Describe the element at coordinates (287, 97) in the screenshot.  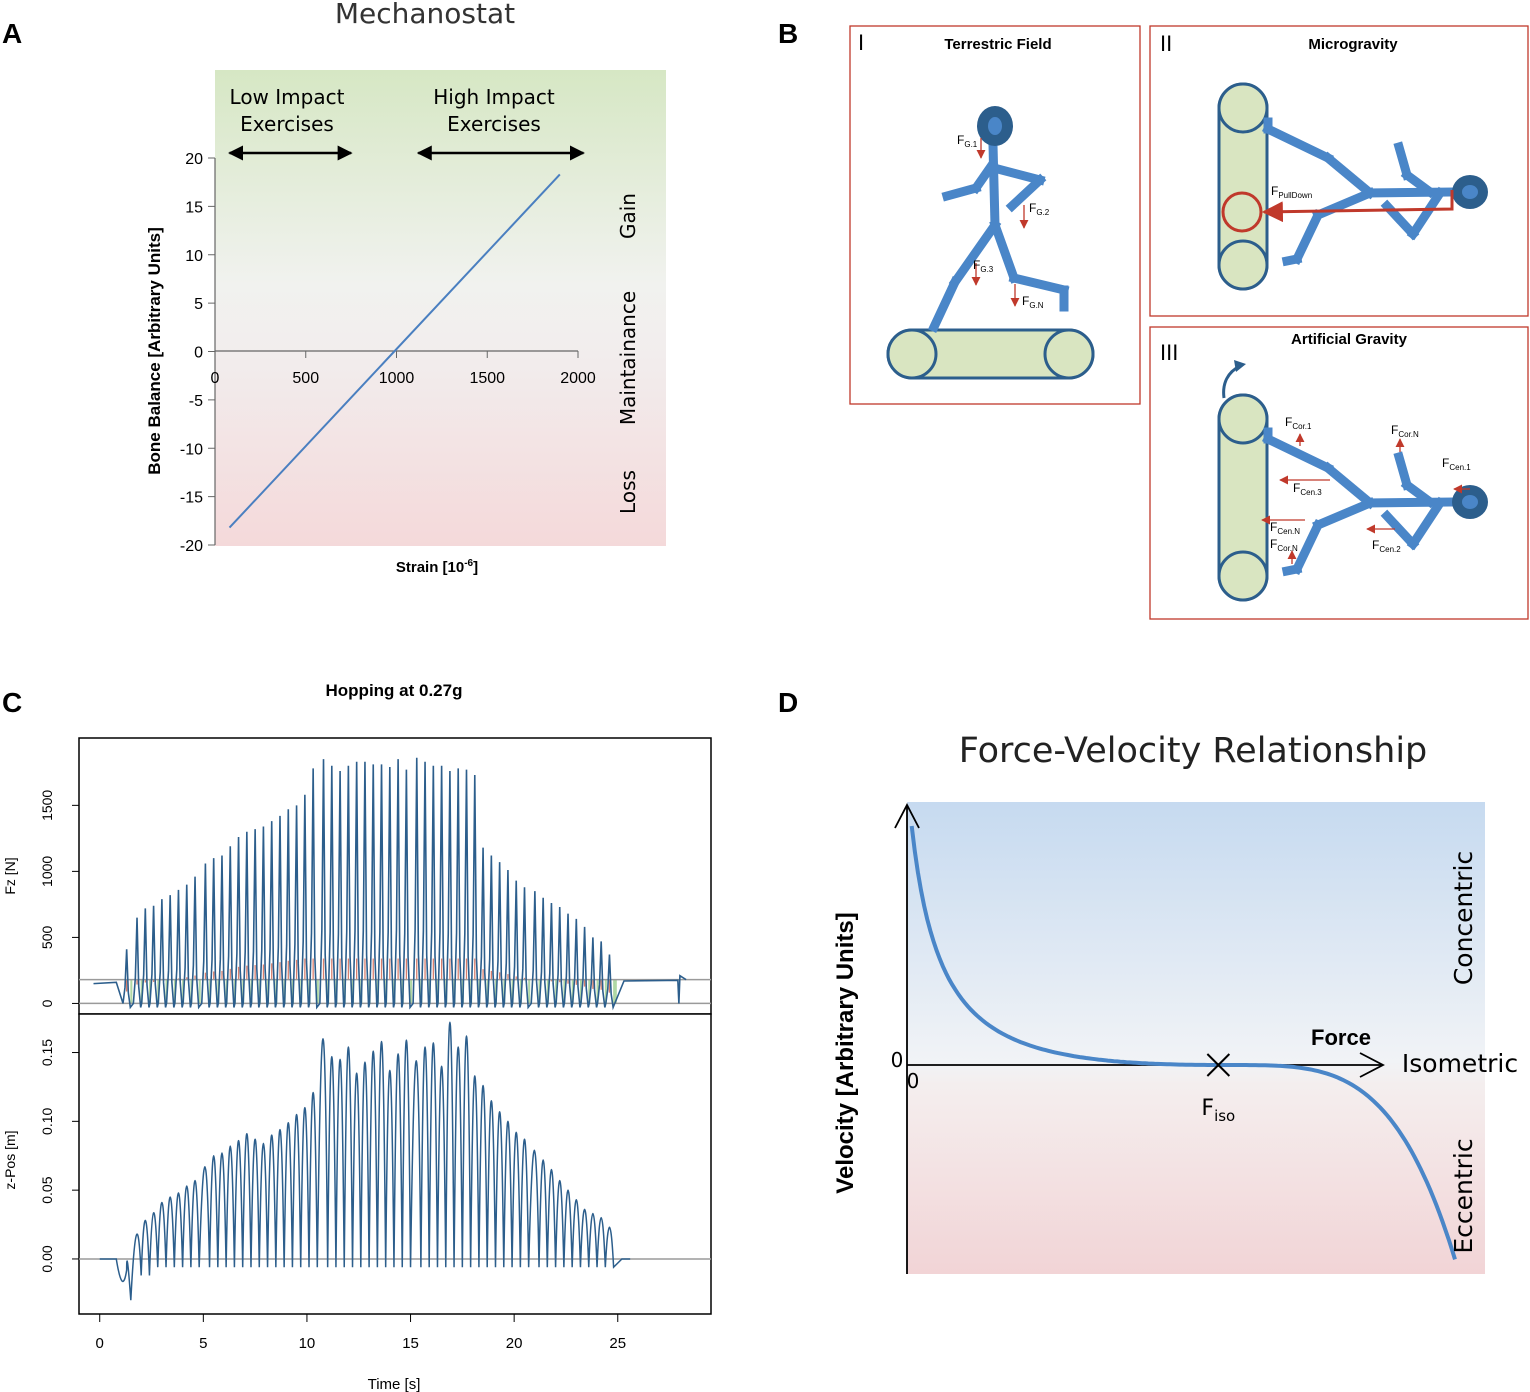
I see `low-impact-label-1: Low Impact` at that location.